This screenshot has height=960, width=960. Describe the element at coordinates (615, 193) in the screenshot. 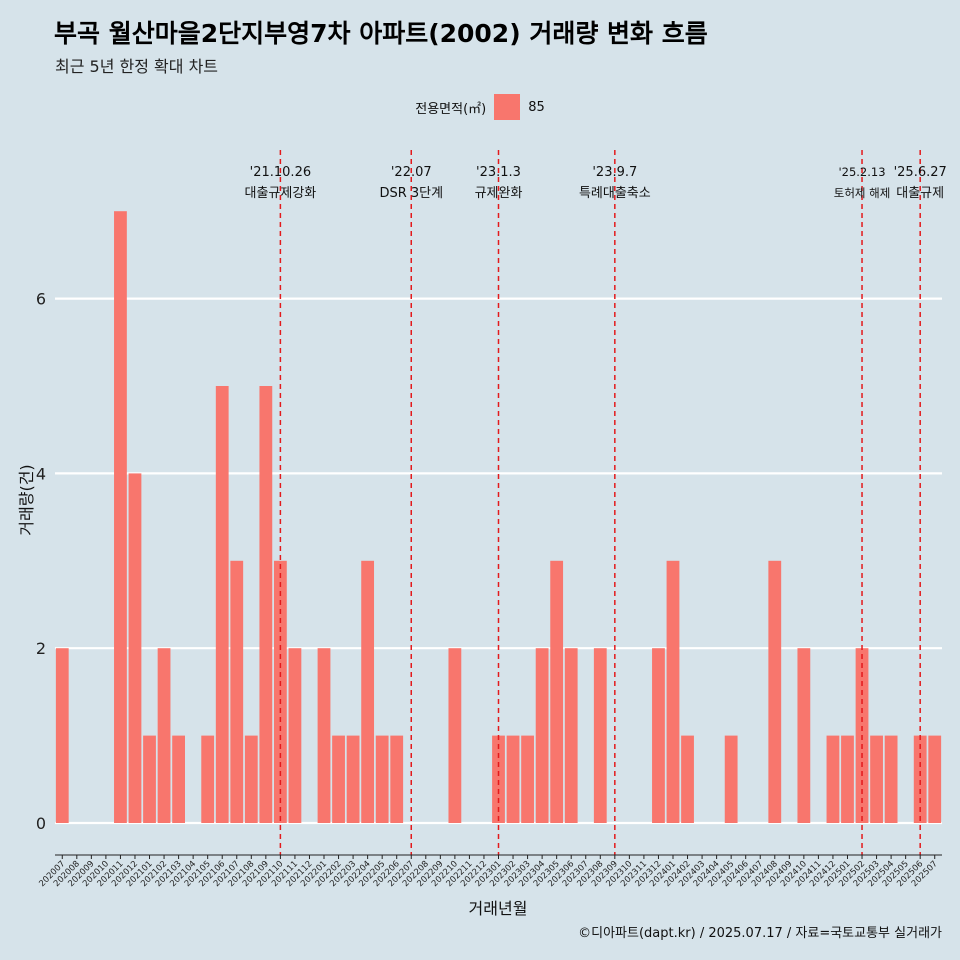

I see `event-label: 특례대출축소` at that location.